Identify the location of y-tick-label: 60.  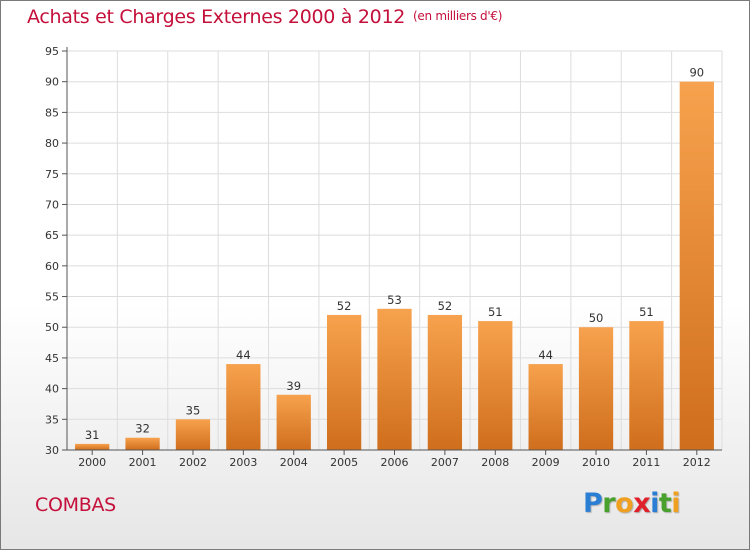
(52, 266).